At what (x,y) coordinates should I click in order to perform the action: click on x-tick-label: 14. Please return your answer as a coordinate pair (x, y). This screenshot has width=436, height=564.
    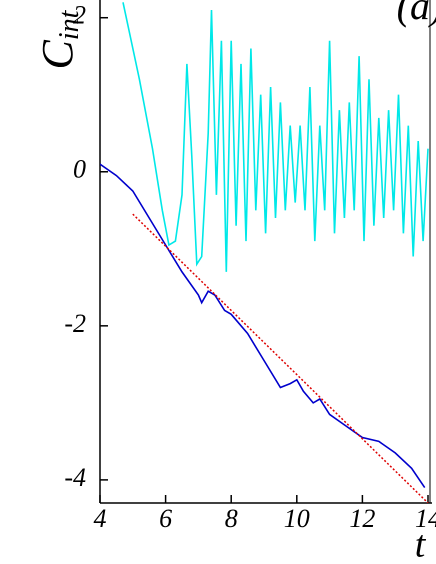
    Looking at the image, I should click on (425, 518).